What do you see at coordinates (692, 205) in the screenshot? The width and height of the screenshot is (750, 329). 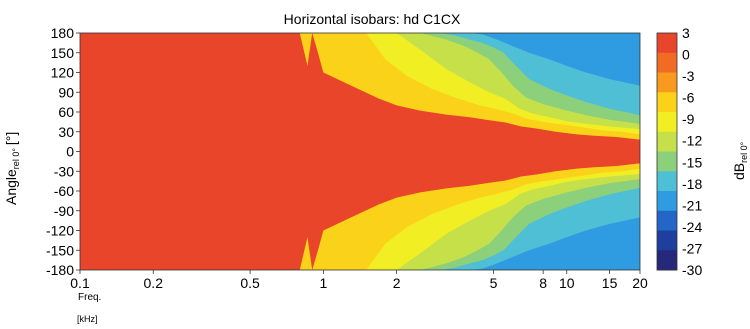 I see `colorbar-tick-label: -21` at bounding box center [692, 205].